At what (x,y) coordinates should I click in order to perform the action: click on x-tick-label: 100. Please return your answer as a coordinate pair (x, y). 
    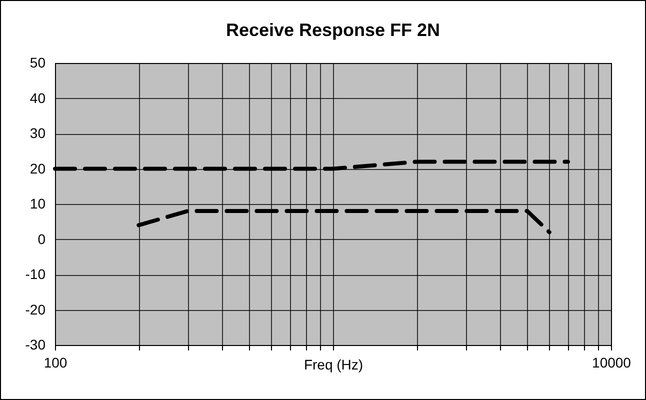
    Looking at the image, I should click on (56, 362).